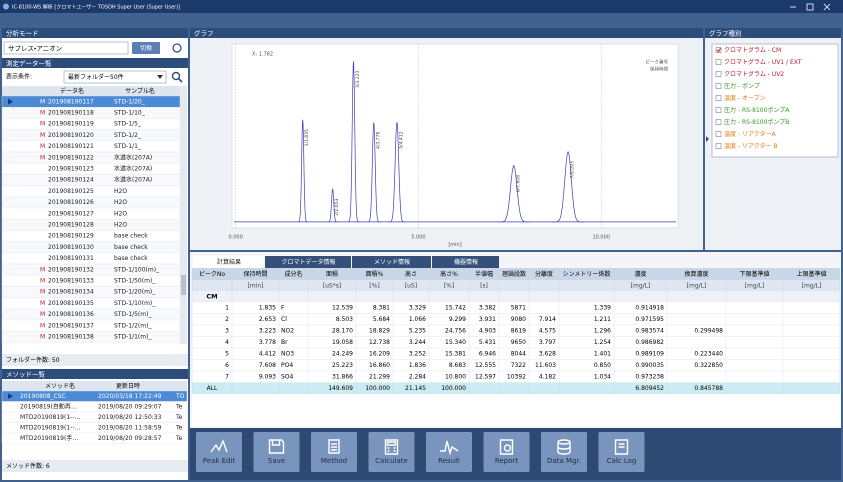  What do you see at coordinates (267, 365) in the screenshot?
I see `table-cell: 7.608` at bounding box center [267, 365].